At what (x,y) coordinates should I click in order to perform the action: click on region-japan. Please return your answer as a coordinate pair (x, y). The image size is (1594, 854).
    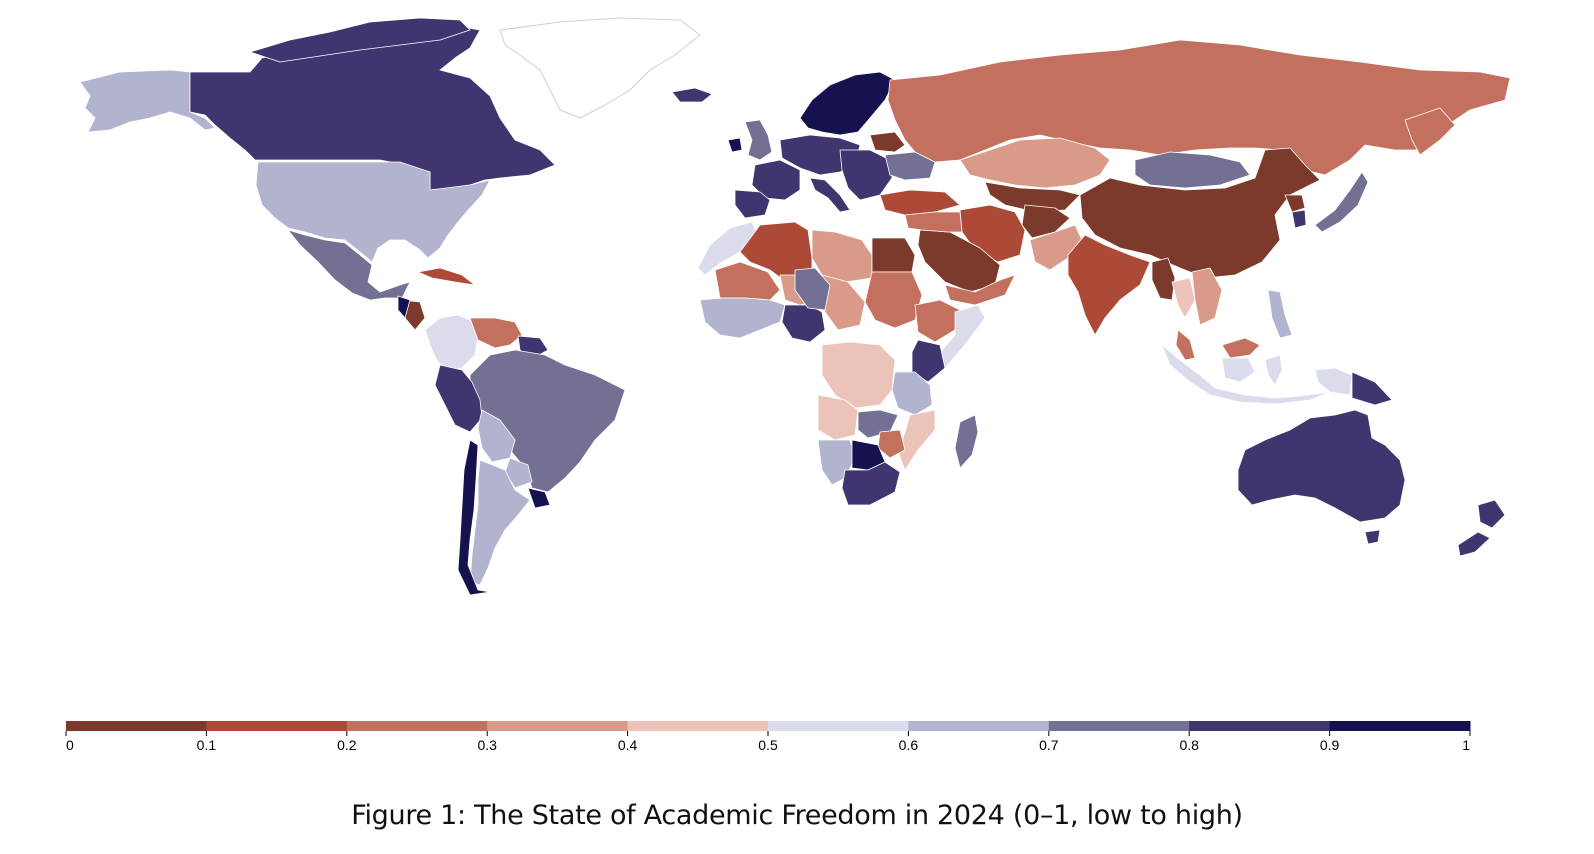
    Looking at the image, I should click on (1341, 202).